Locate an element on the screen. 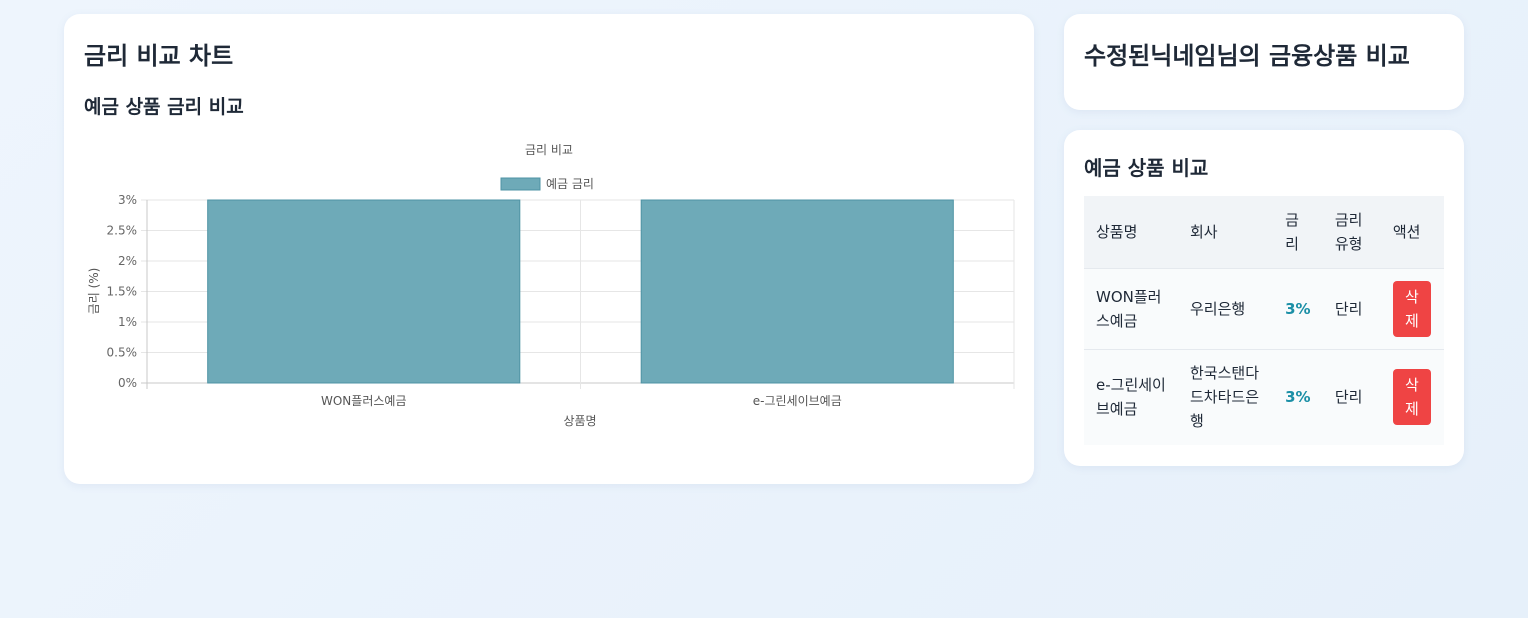  x-axis-ticks: WON플러스예금 e-그린세이브예금 is located at coordinates (581, 401).